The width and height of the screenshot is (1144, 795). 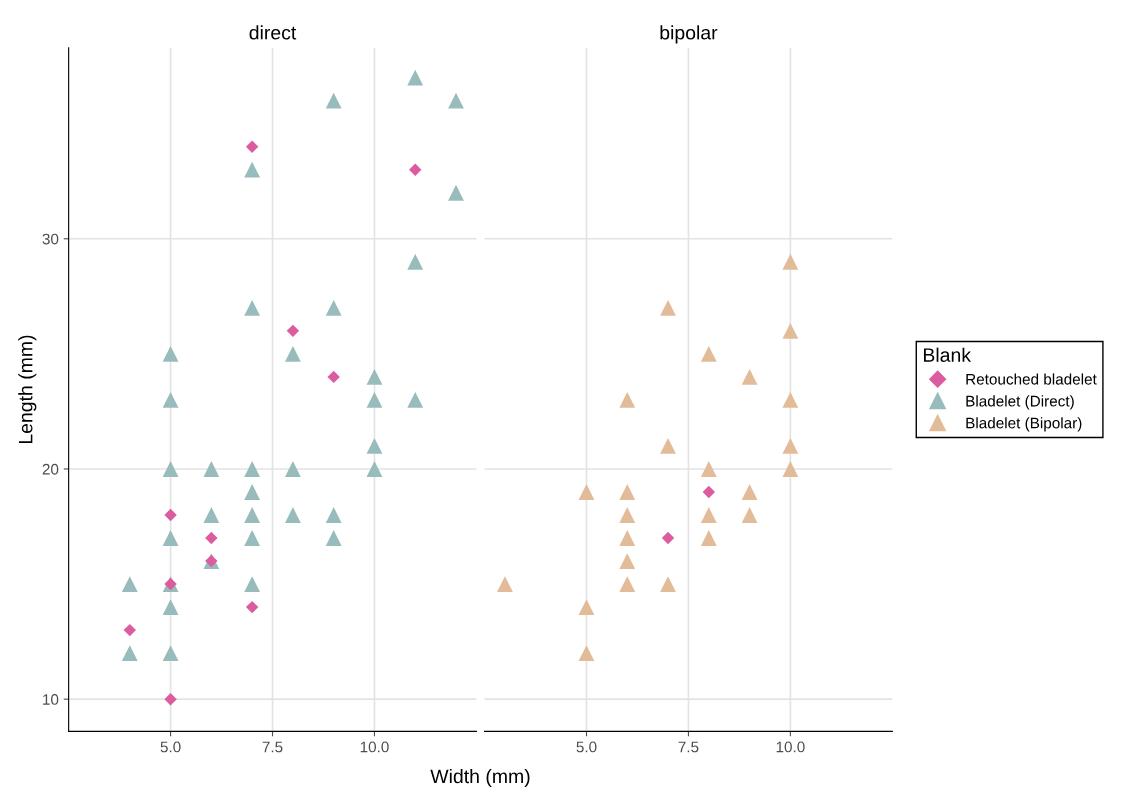 I want to click on chart-title: direct, so click(x=273, y=32).